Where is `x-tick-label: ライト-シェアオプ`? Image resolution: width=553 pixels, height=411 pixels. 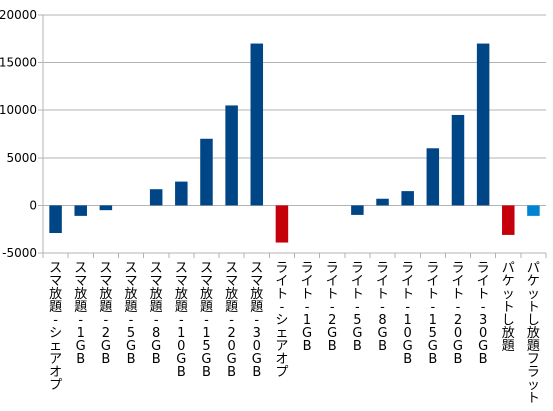 x-tick-label: ライト-シェアオプ is located at coordinates (281, 320).